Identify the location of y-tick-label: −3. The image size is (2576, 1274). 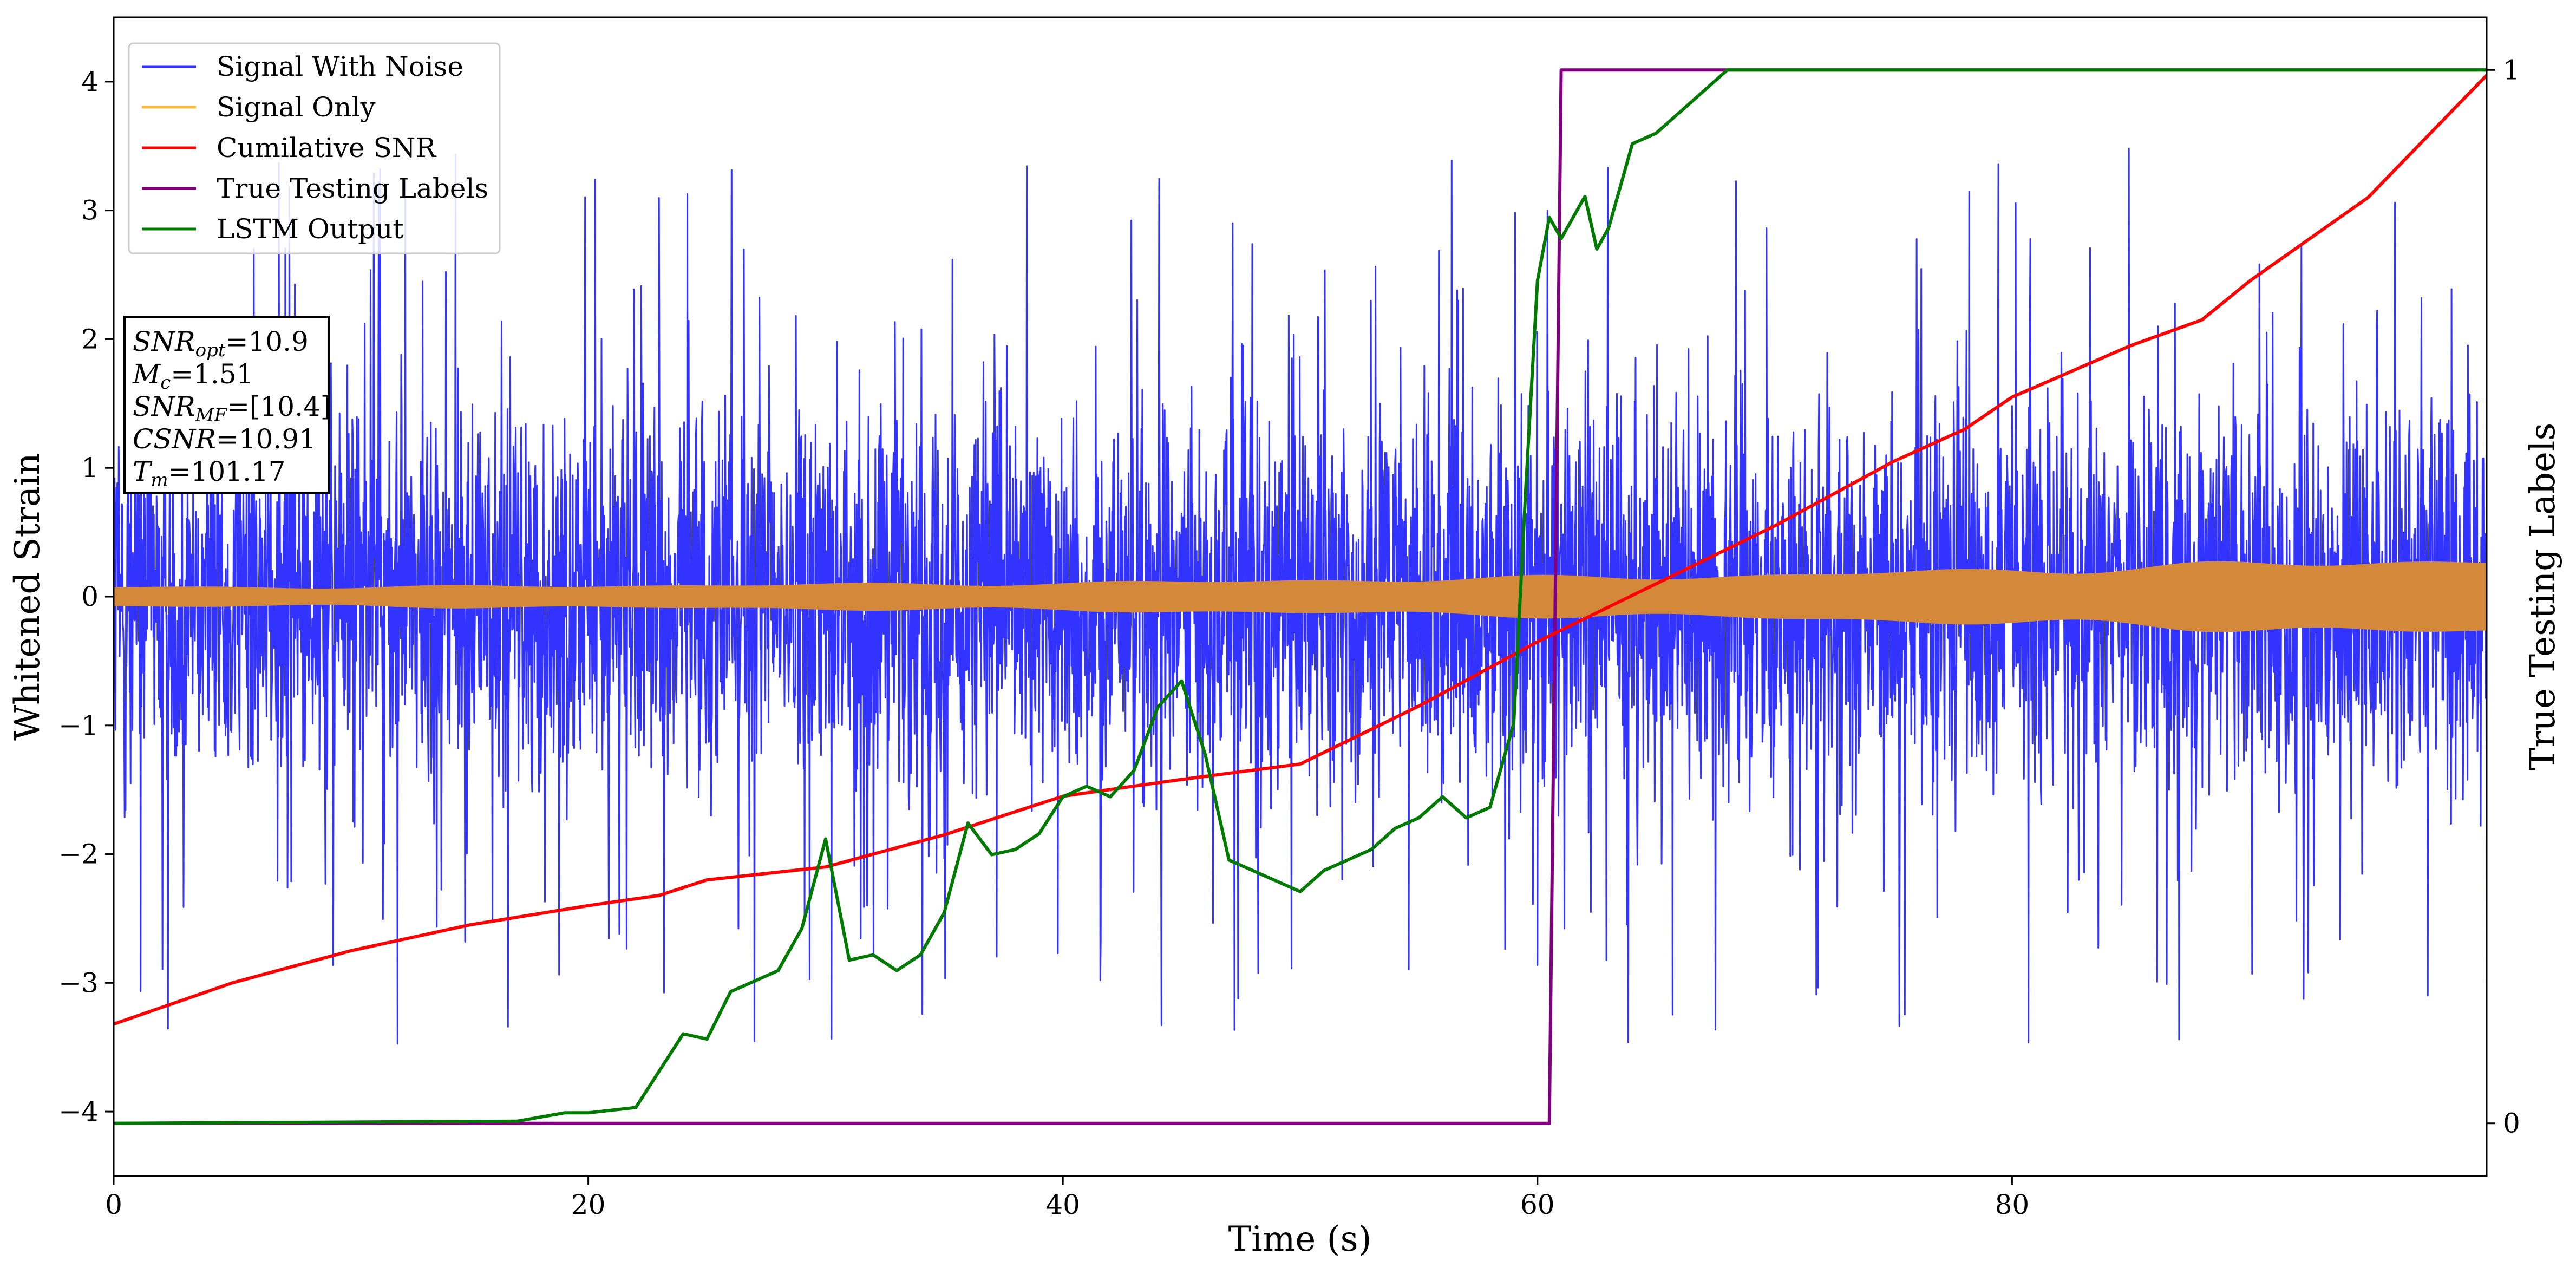
(78, 982).